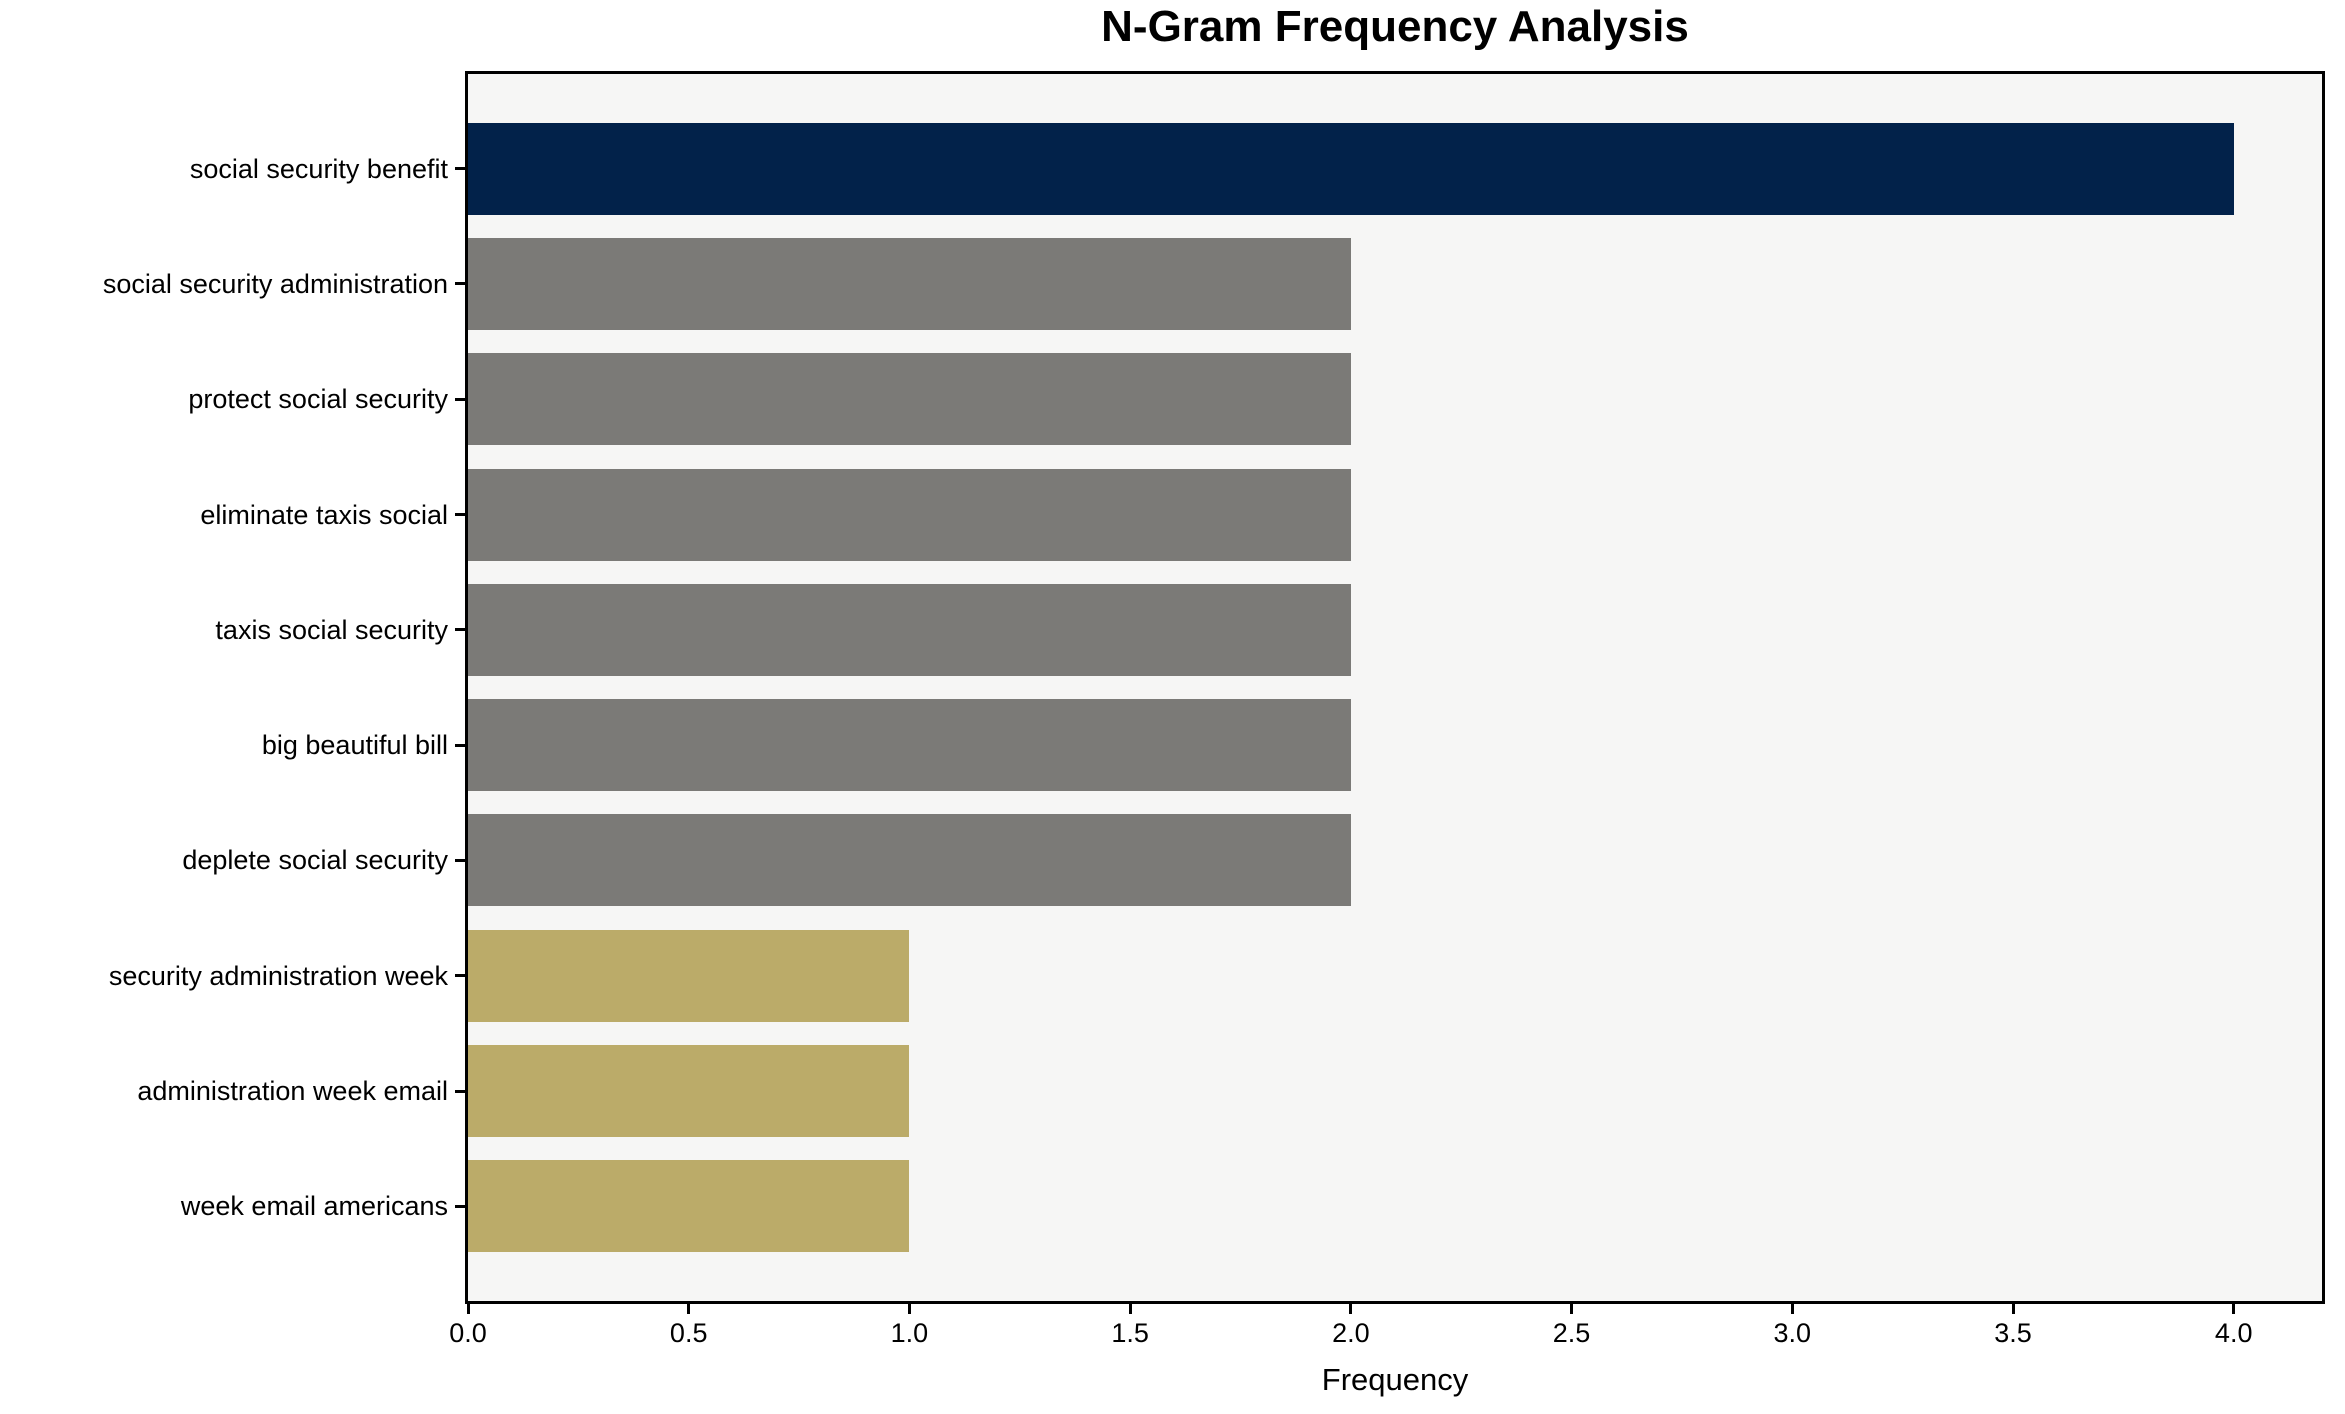  I want to click on bar-big-beautiful-bill, so click(909, 745).